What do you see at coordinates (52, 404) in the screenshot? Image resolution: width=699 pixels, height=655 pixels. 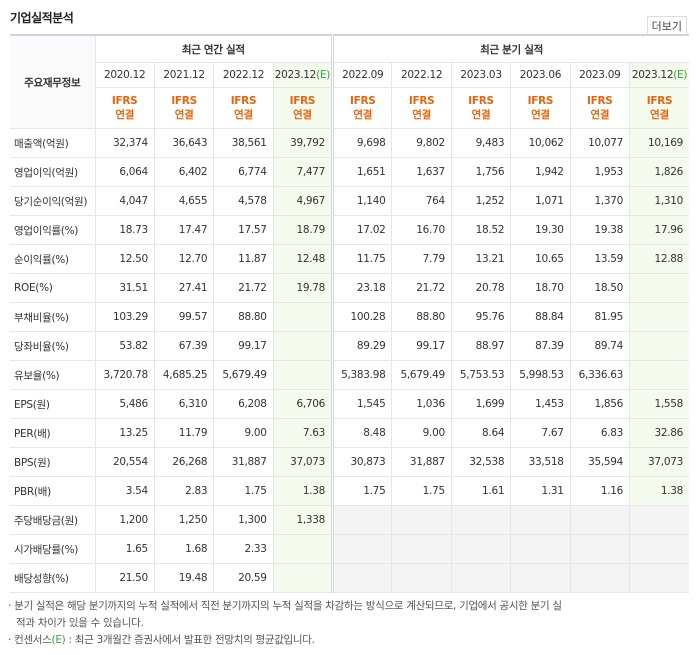 I see `row-label: EPS(원)` at bounding box center [52, 404].